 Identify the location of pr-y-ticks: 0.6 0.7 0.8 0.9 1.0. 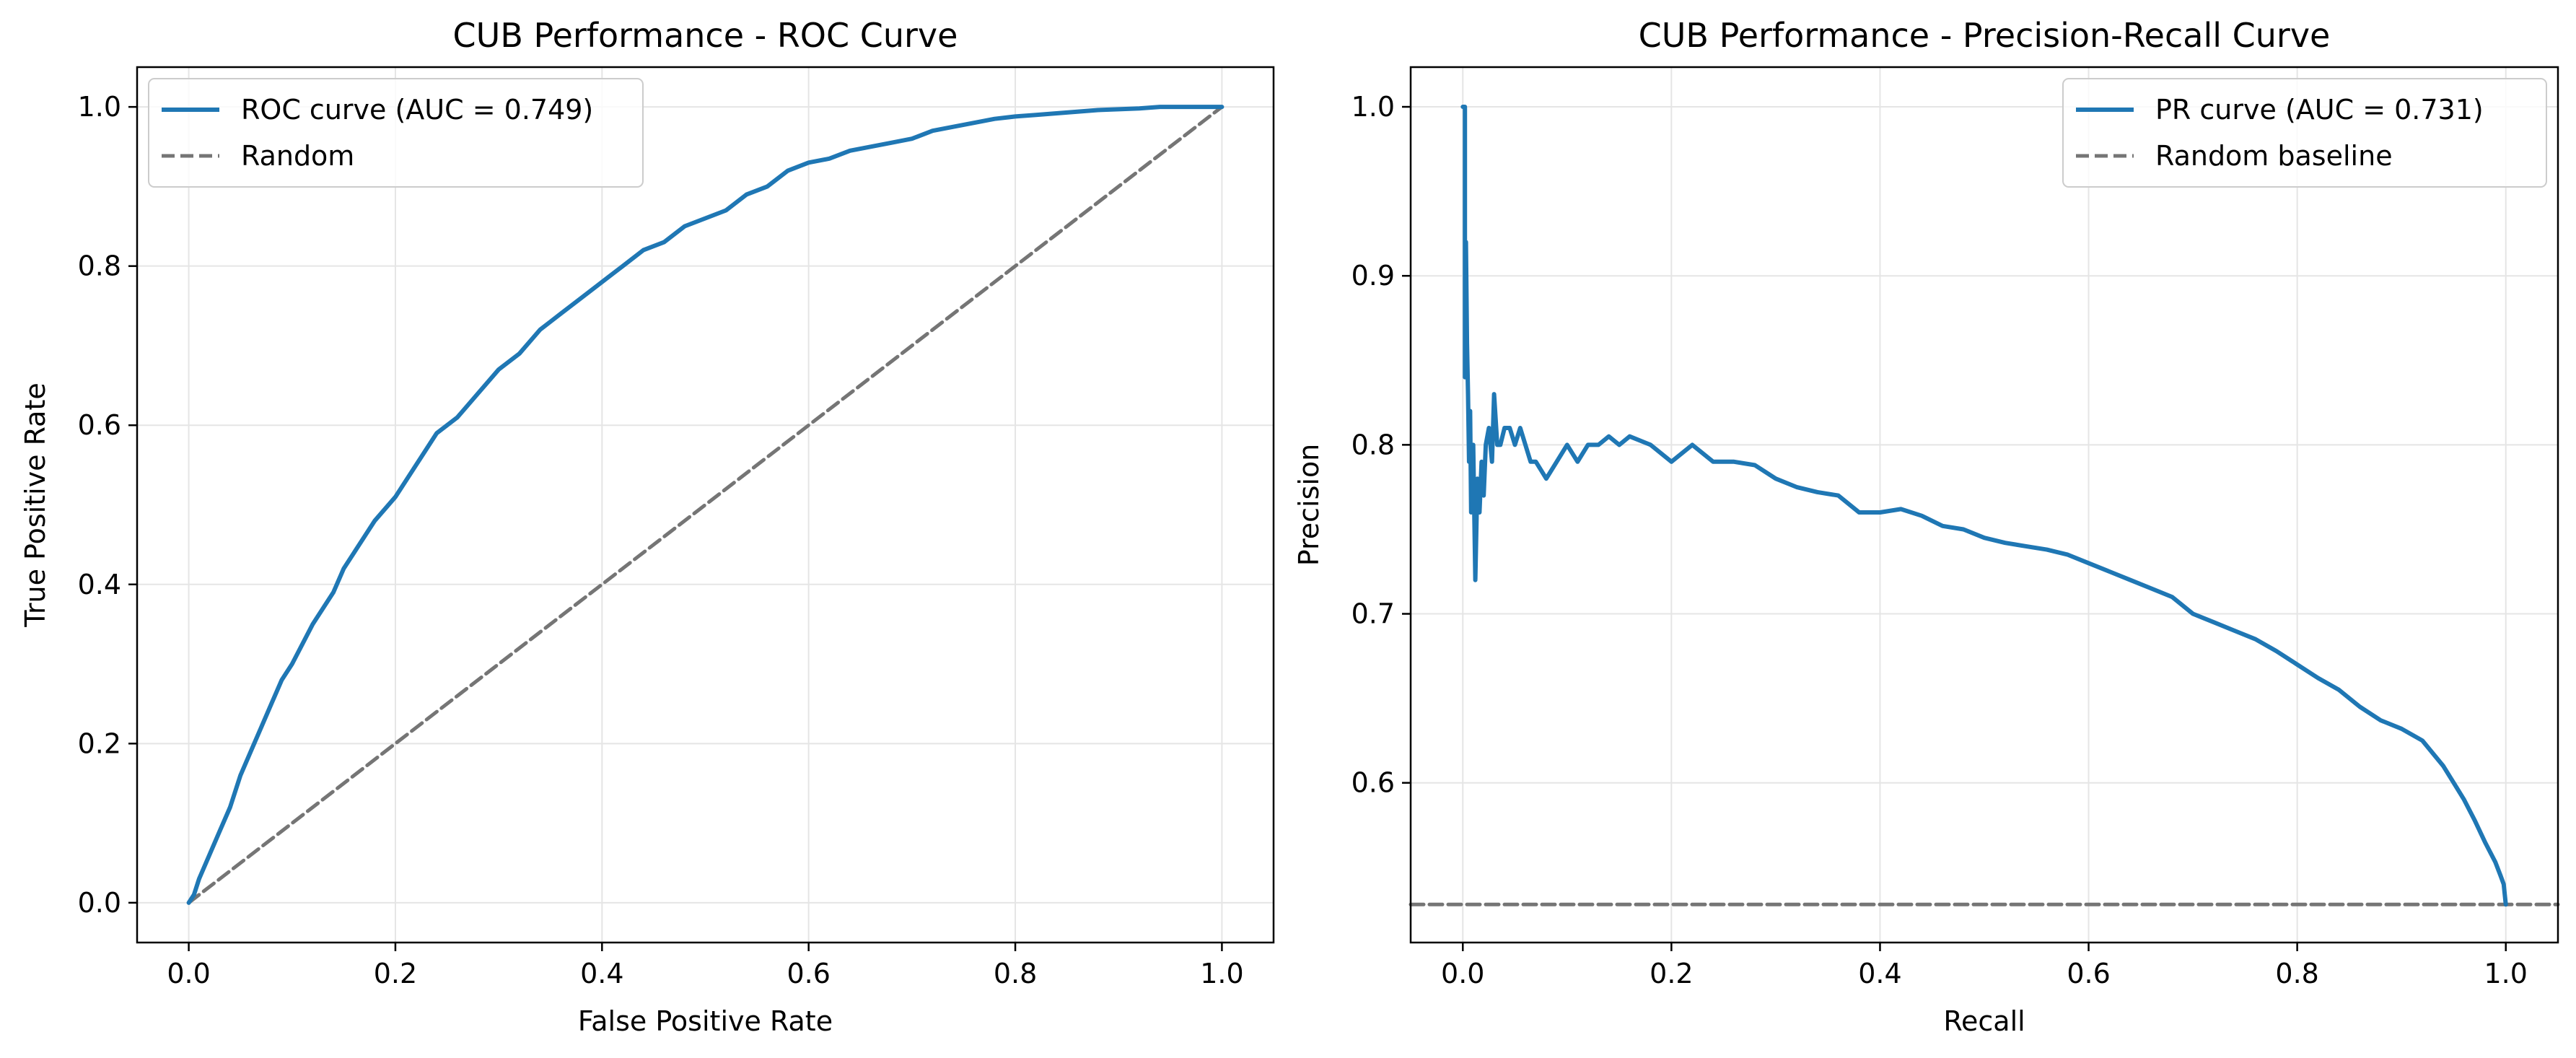
(1381, 445).